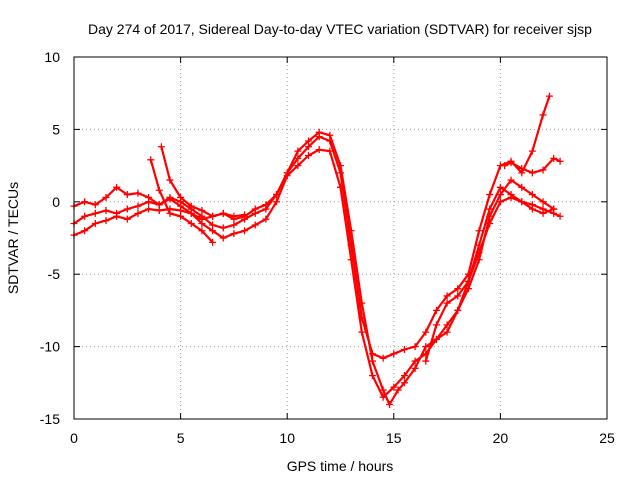  Describe the element at coordinates (56, 129) in the screenshot. I see `y-tick-label: 5` at that location.